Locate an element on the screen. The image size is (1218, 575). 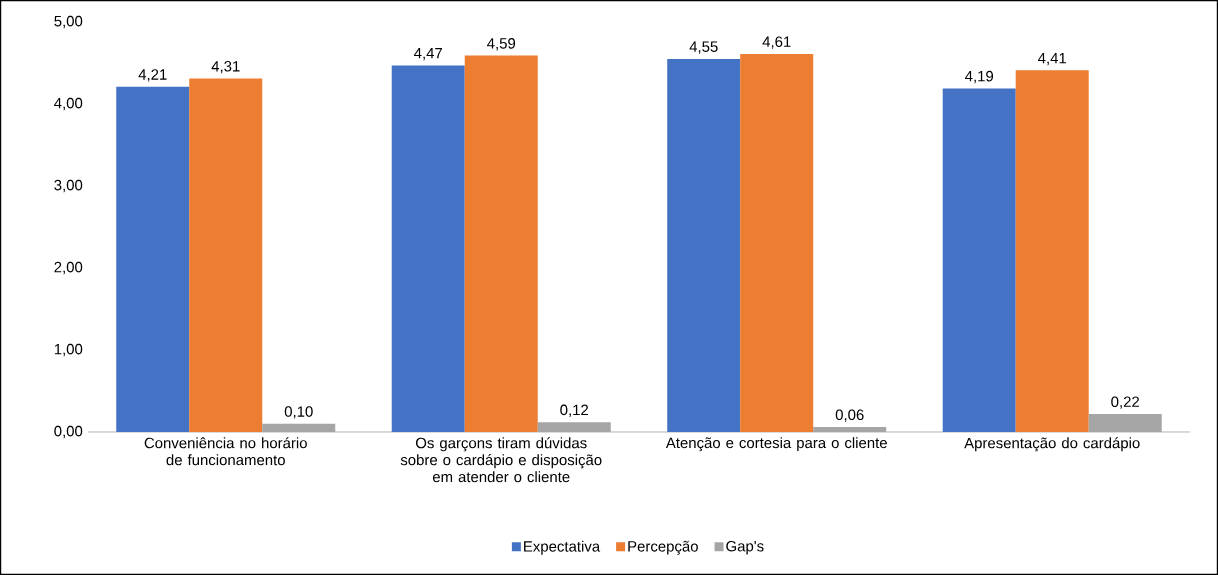
data-label: 4,41 is located at coordinates (1052, 59).